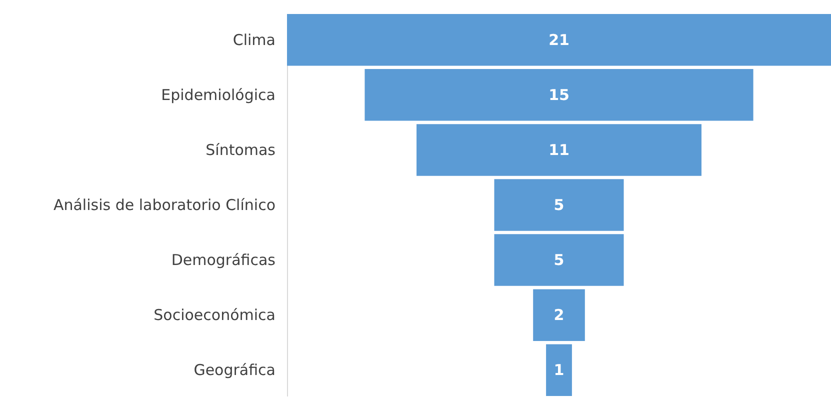  I want to click on category-label: Demográficas, so click(223, 260).